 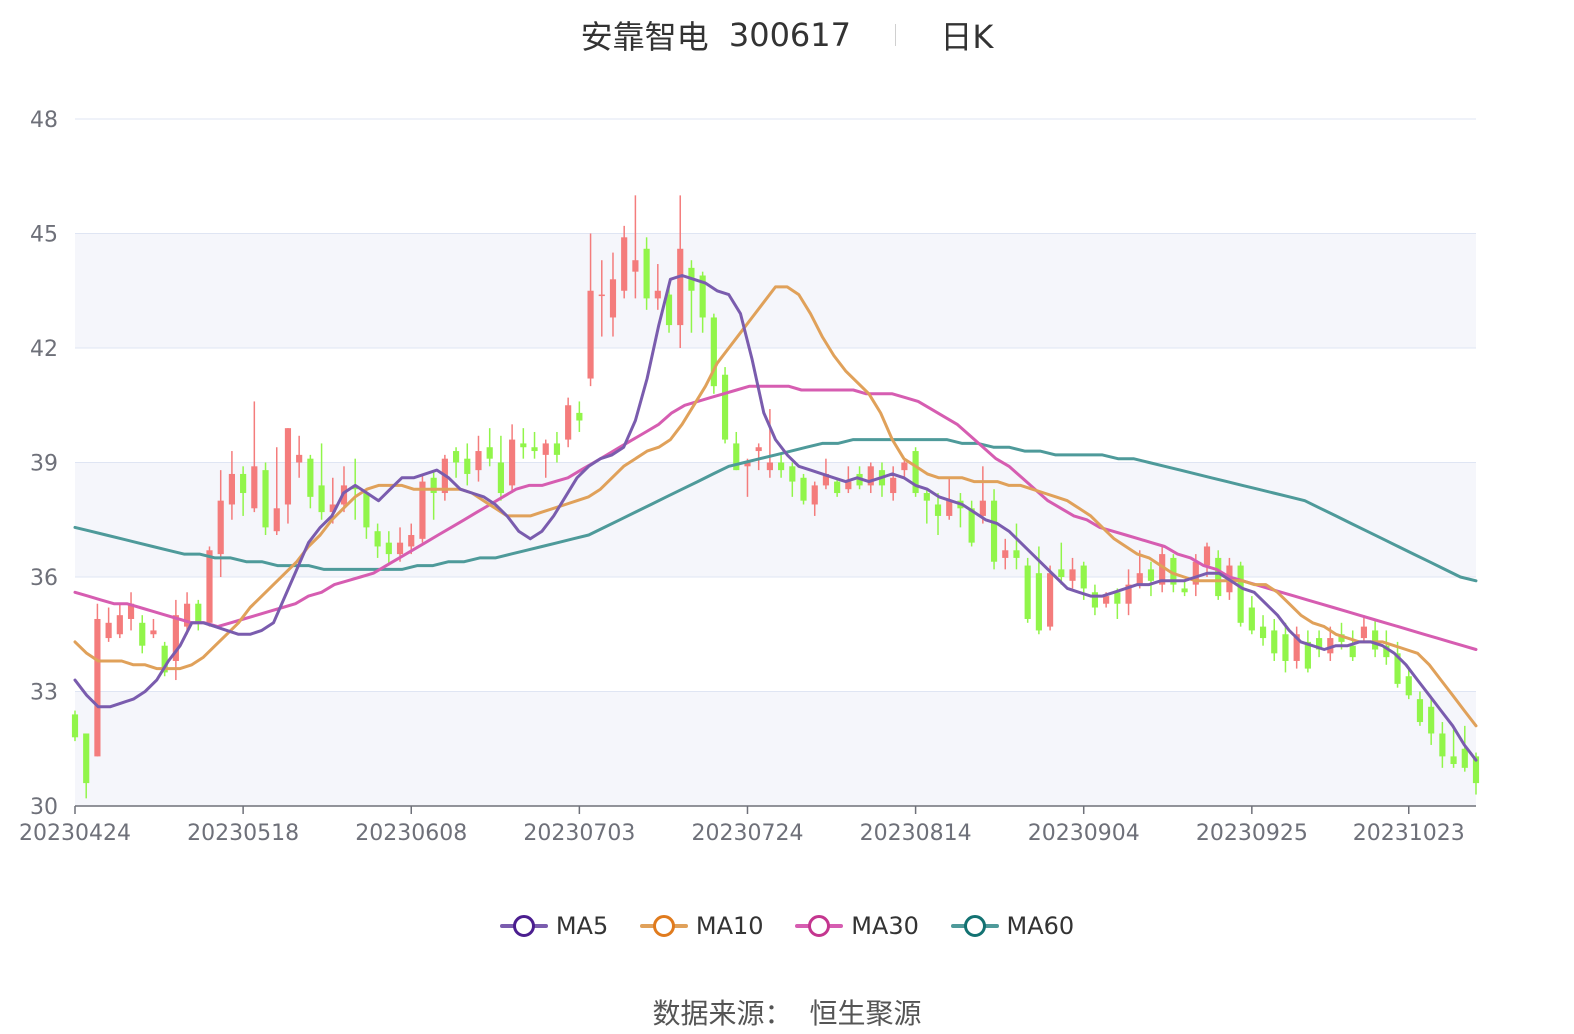 What do you see at coordinates (644, 37) in the screenshot?
I see `stock-name: 安靠智电` at bounding box center [644, 37].